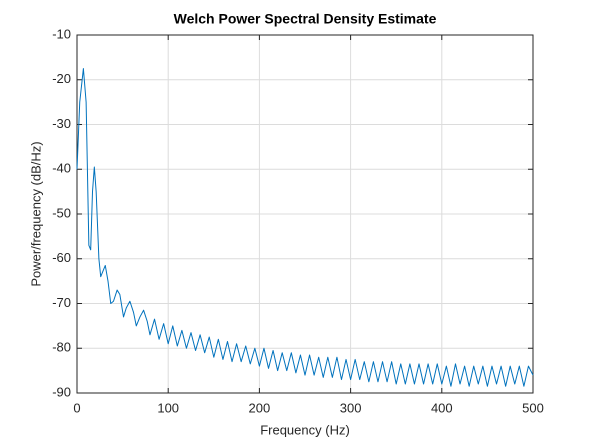 This screenshot has width=589, height=442. Describe the element at coordinates (35, 213) in the screenshot. I see `y-axis-label: Power/frequency (dB/Hz)` at that location.